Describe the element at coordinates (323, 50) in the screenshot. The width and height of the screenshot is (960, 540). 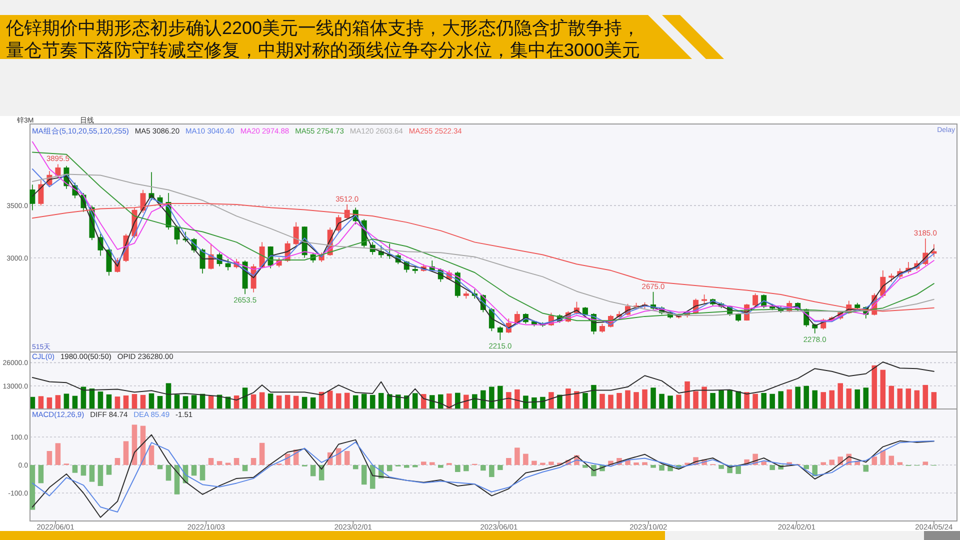
I see `chart-subtitle: 量仓节奏下落防守转减空修复，中期对称的颈线位争夺分水位，集中在3000美元` at that location.